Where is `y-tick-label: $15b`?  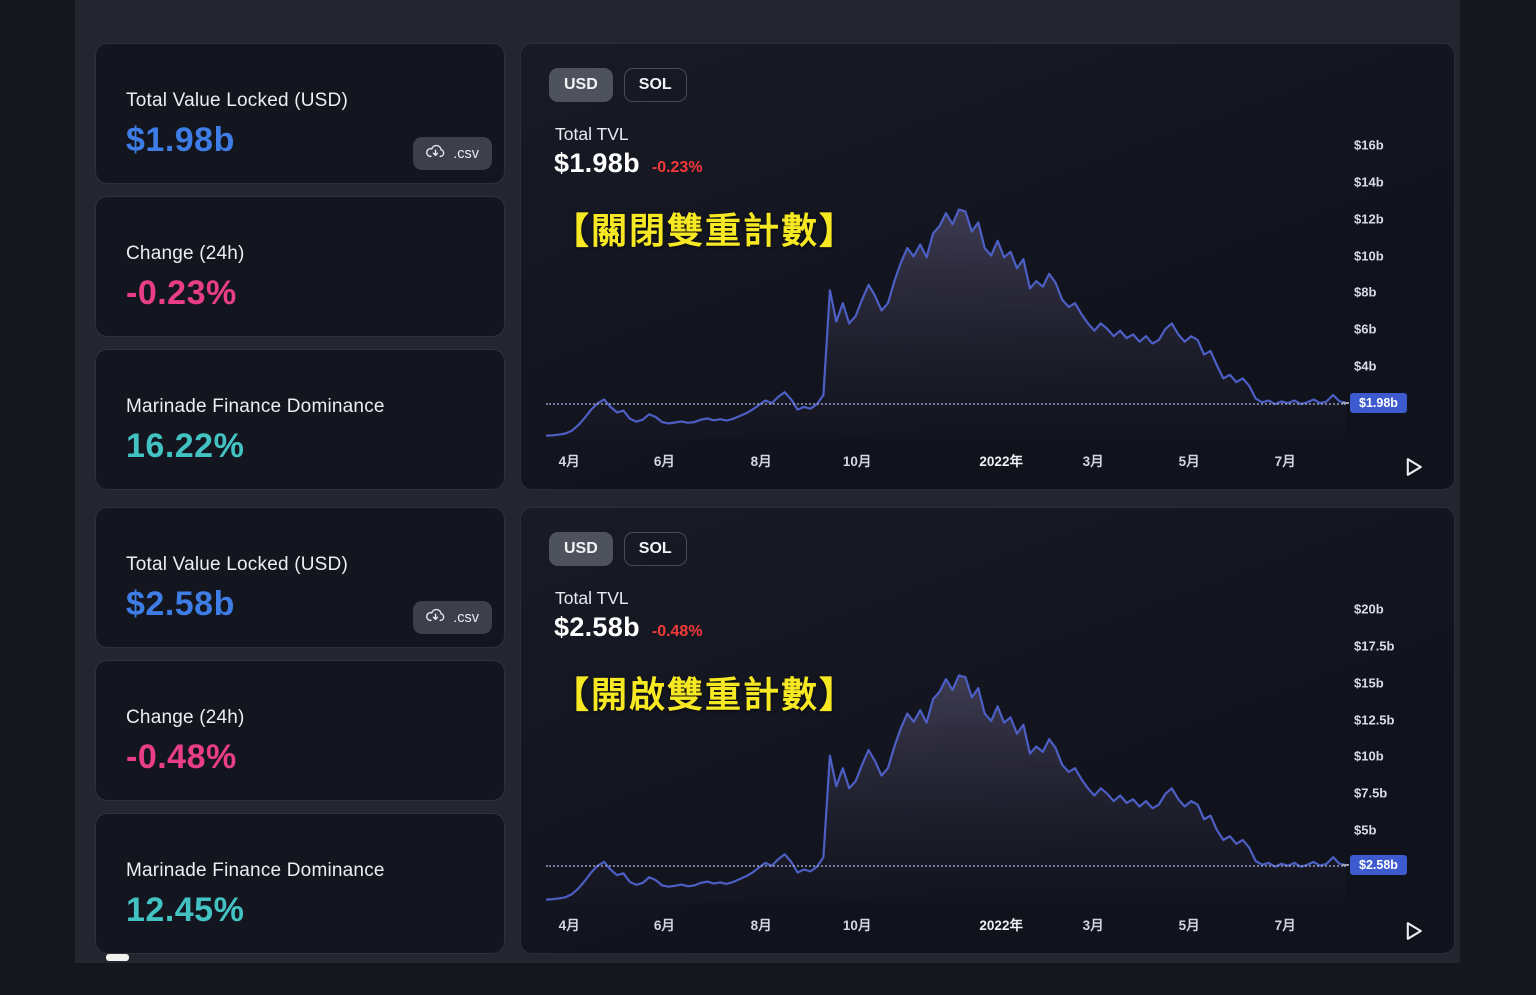 y-tick-label: $15b is located at coordinates (1369, 683).